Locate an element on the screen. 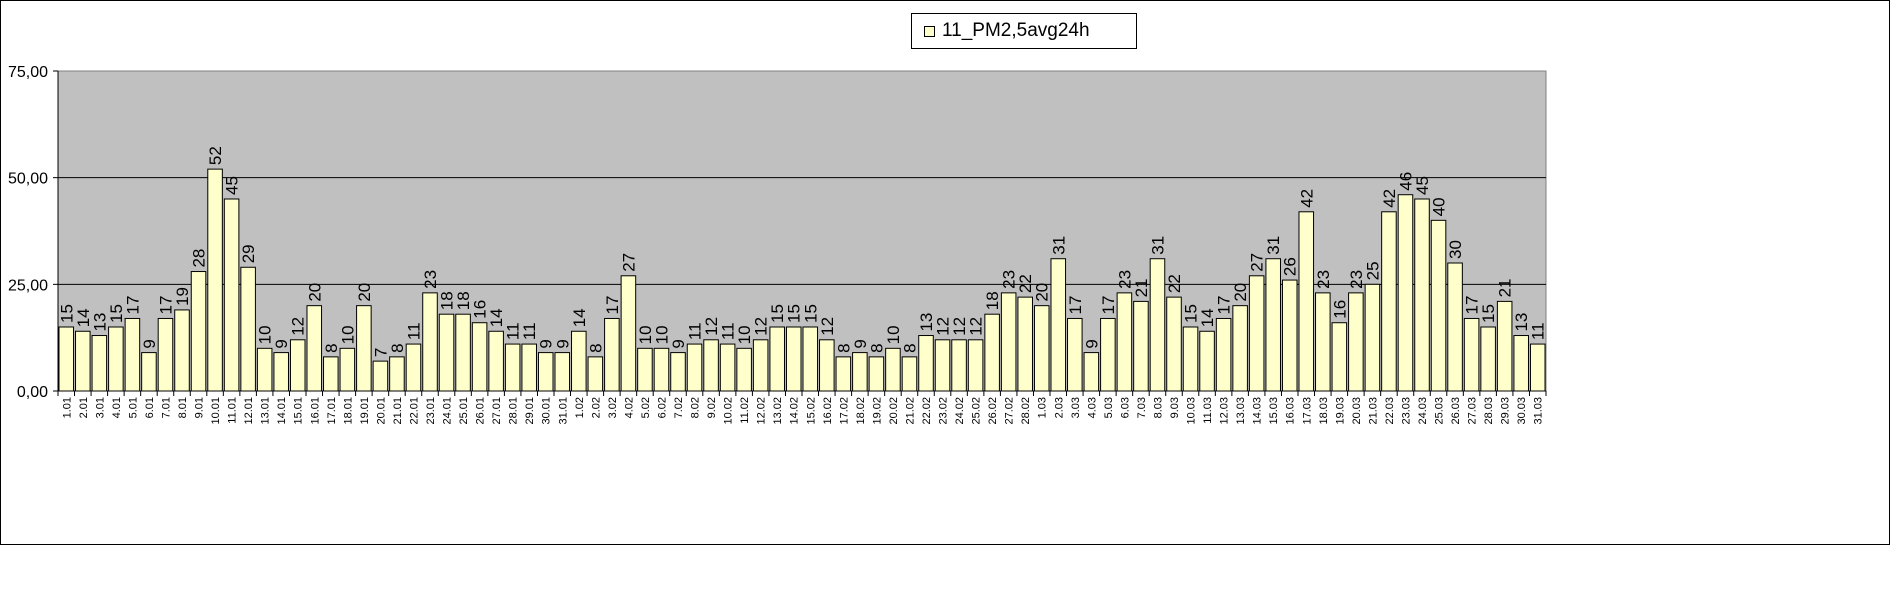  y-tick-label: 50,00 is located at coordinates (28, 179).